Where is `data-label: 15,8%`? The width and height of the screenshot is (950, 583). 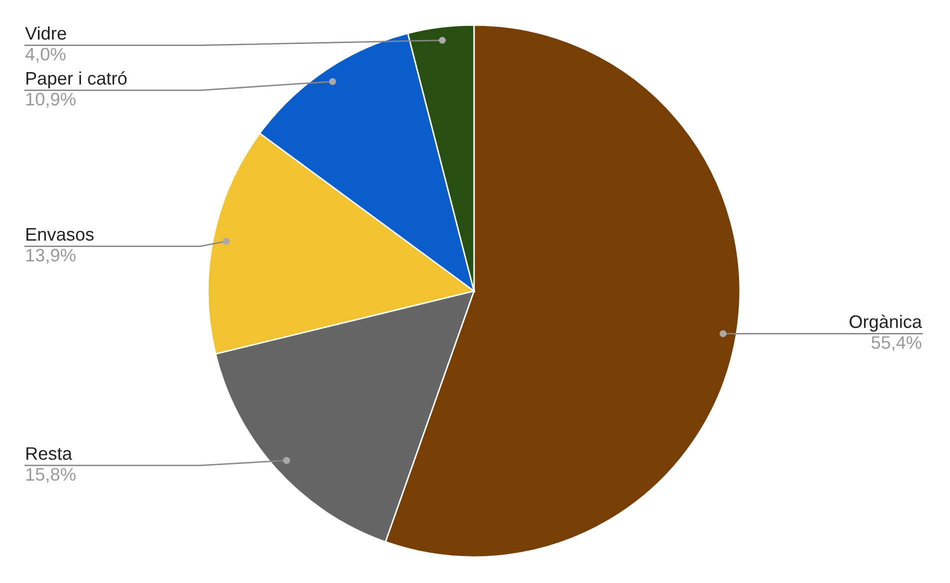
data-label: 15,8% is located at coordinates (51, 475).